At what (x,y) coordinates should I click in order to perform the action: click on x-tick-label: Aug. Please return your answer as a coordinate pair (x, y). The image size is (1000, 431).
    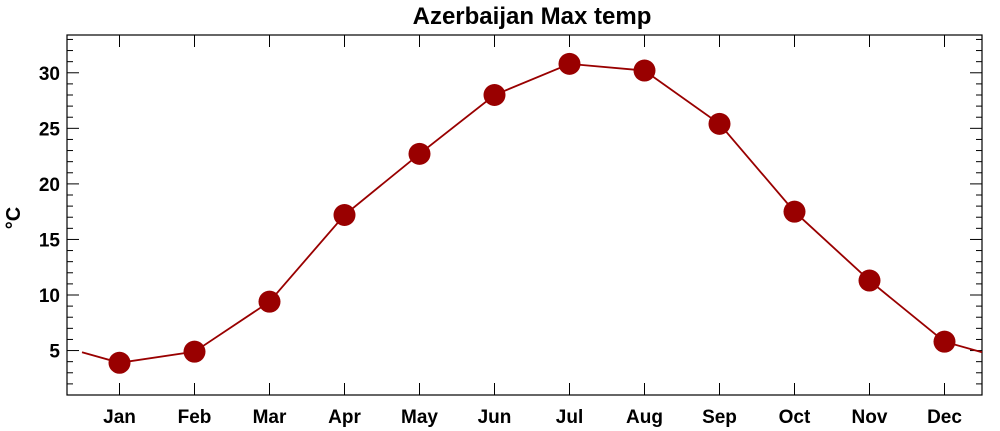
    Looking at the image, I should click on (644, 417).